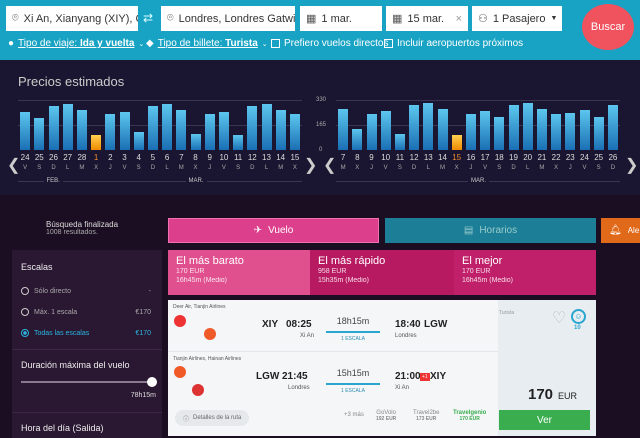 The image size is (640, 438). I want to click on return-date-field: ▦ 15 mar. ×, so click(427, 18).